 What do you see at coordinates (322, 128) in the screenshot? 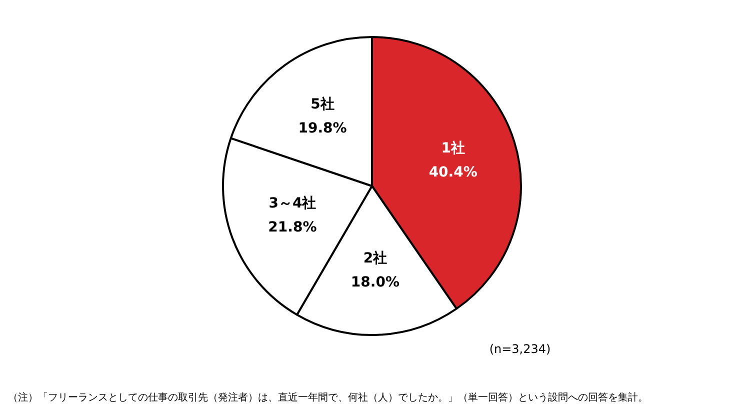
I see `data-label: 19.8%` at bounding box center [322, 128].